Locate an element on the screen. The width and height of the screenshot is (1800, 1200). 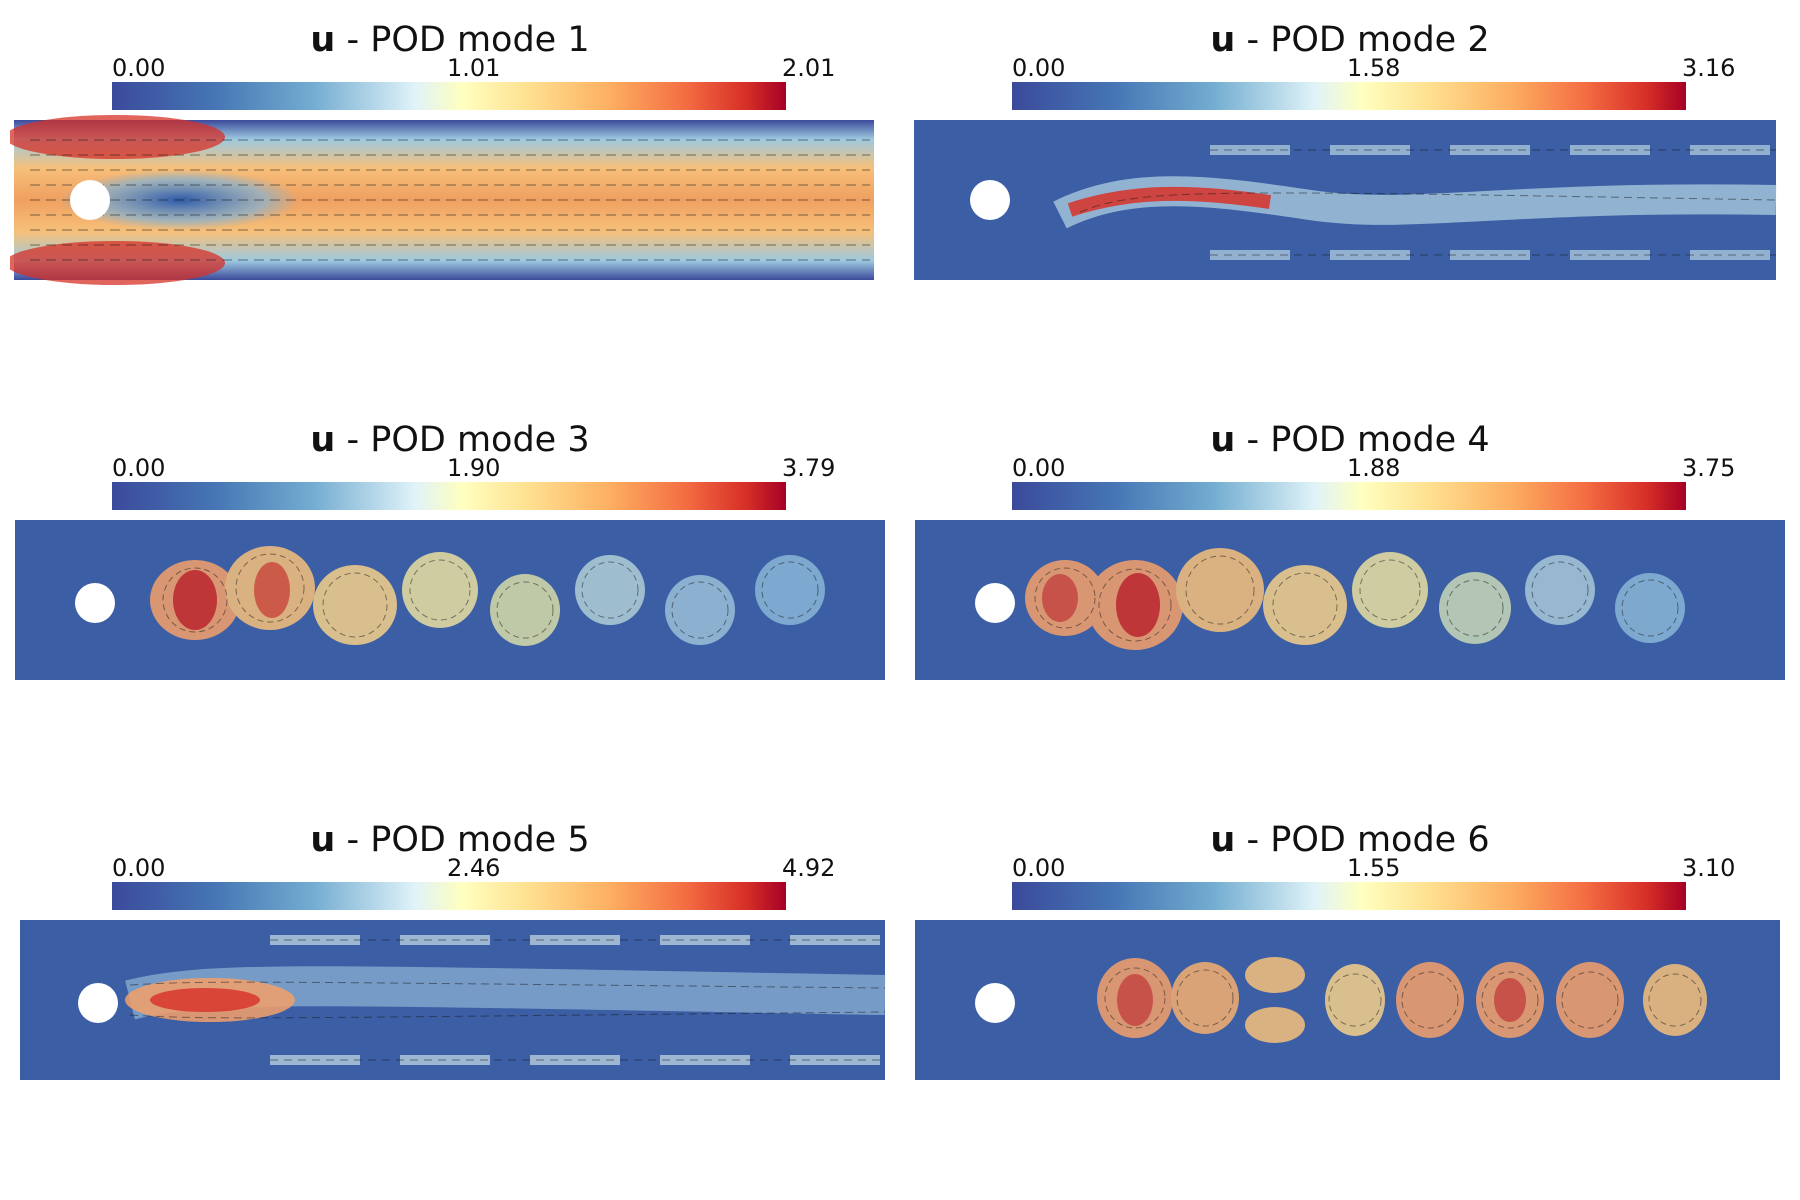
colorbar-max-label: 3.10 is located at coordinates (1709, 868).